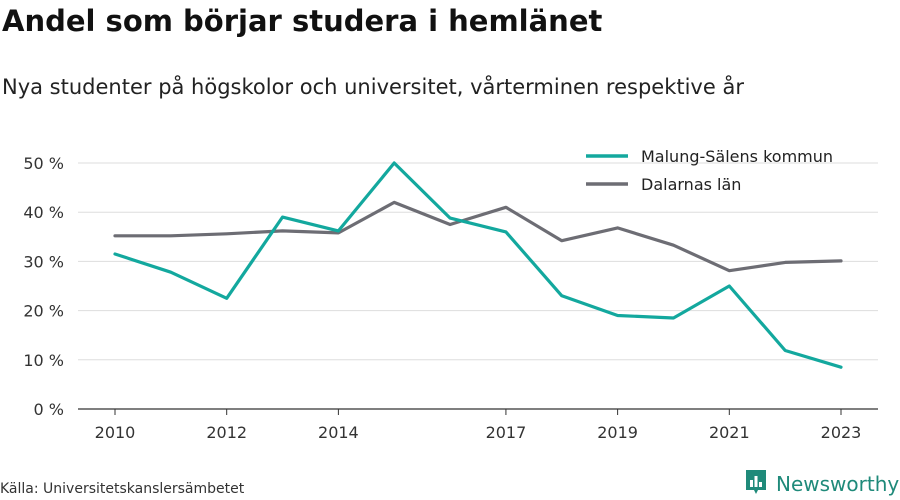 This screenshot has height=500, width=900. What do you see at coordinates (841, 432) in the screenshot?
I see `x-tick-label: 2023` at bounding box center [841, 432].